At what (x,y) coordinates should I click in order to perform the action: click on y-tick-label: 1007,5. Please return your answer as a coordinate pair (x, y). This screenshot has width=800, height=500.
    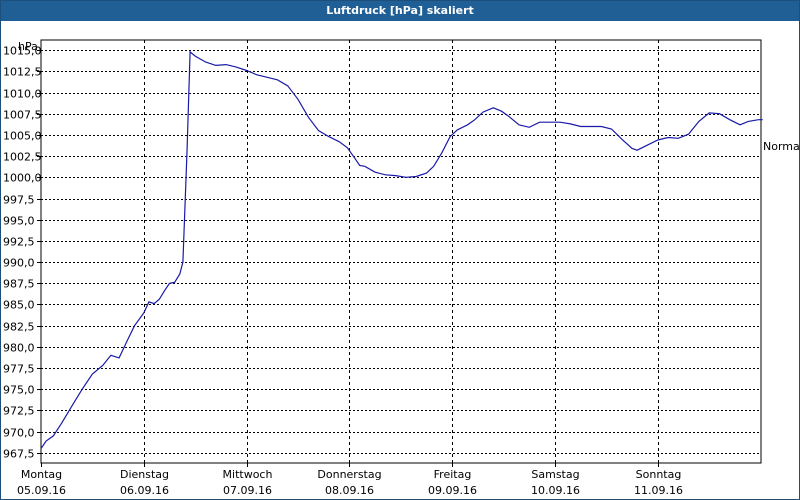
    Looking at the image, I should click on (22, 115).